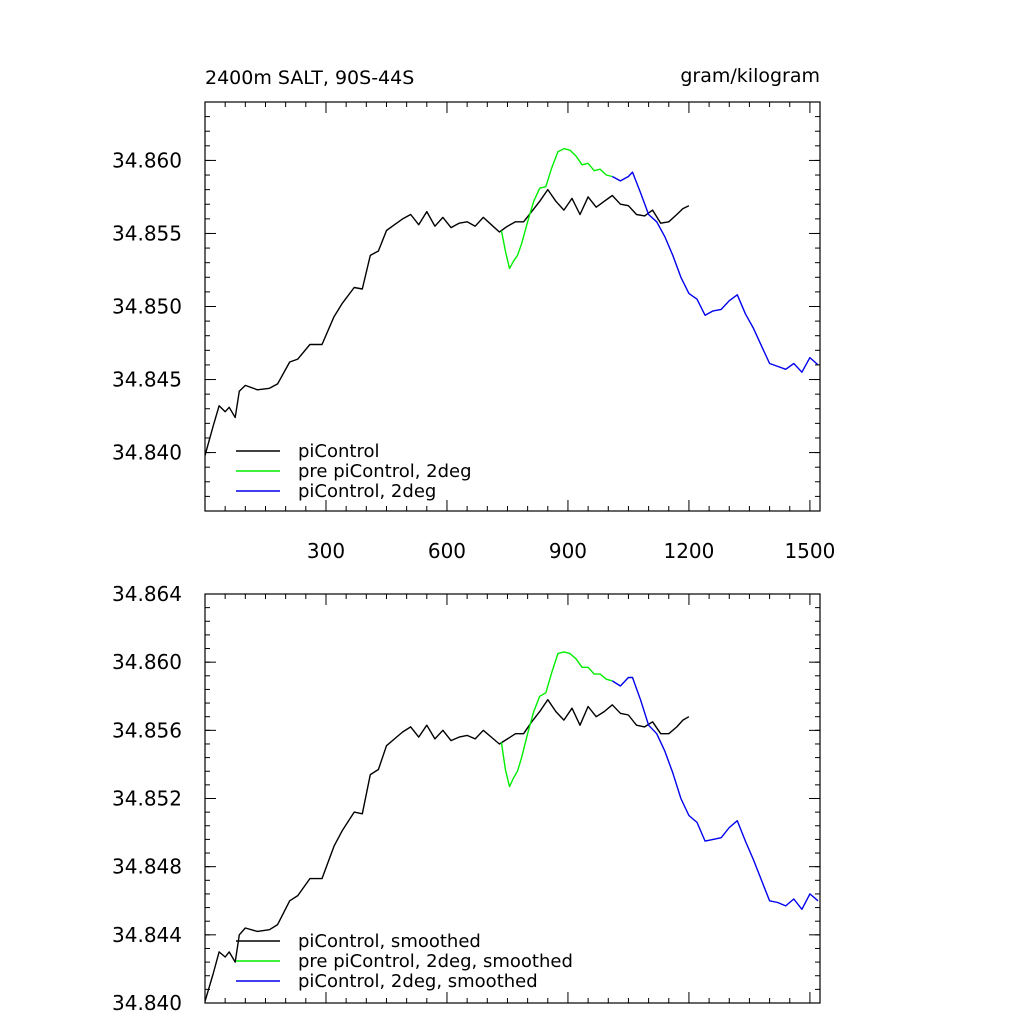 This screenshot has width=1024, height=1024. Describe the element at coordinates (147, 453) in the screenshot. I see `top-y-tick-label: 34.840` at that location.